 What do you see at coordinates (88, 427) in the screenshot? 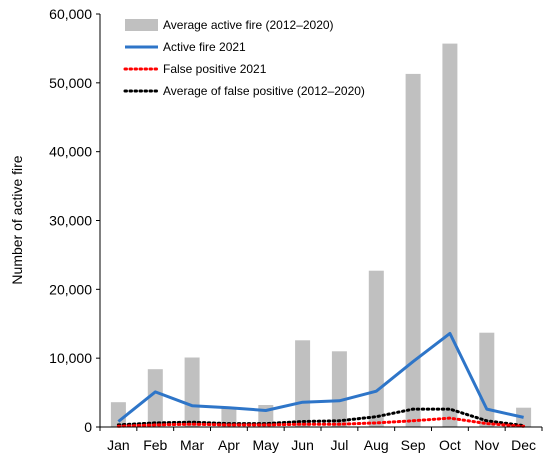
I see `y-tick-label: 0` at bounding box center [88, 427].